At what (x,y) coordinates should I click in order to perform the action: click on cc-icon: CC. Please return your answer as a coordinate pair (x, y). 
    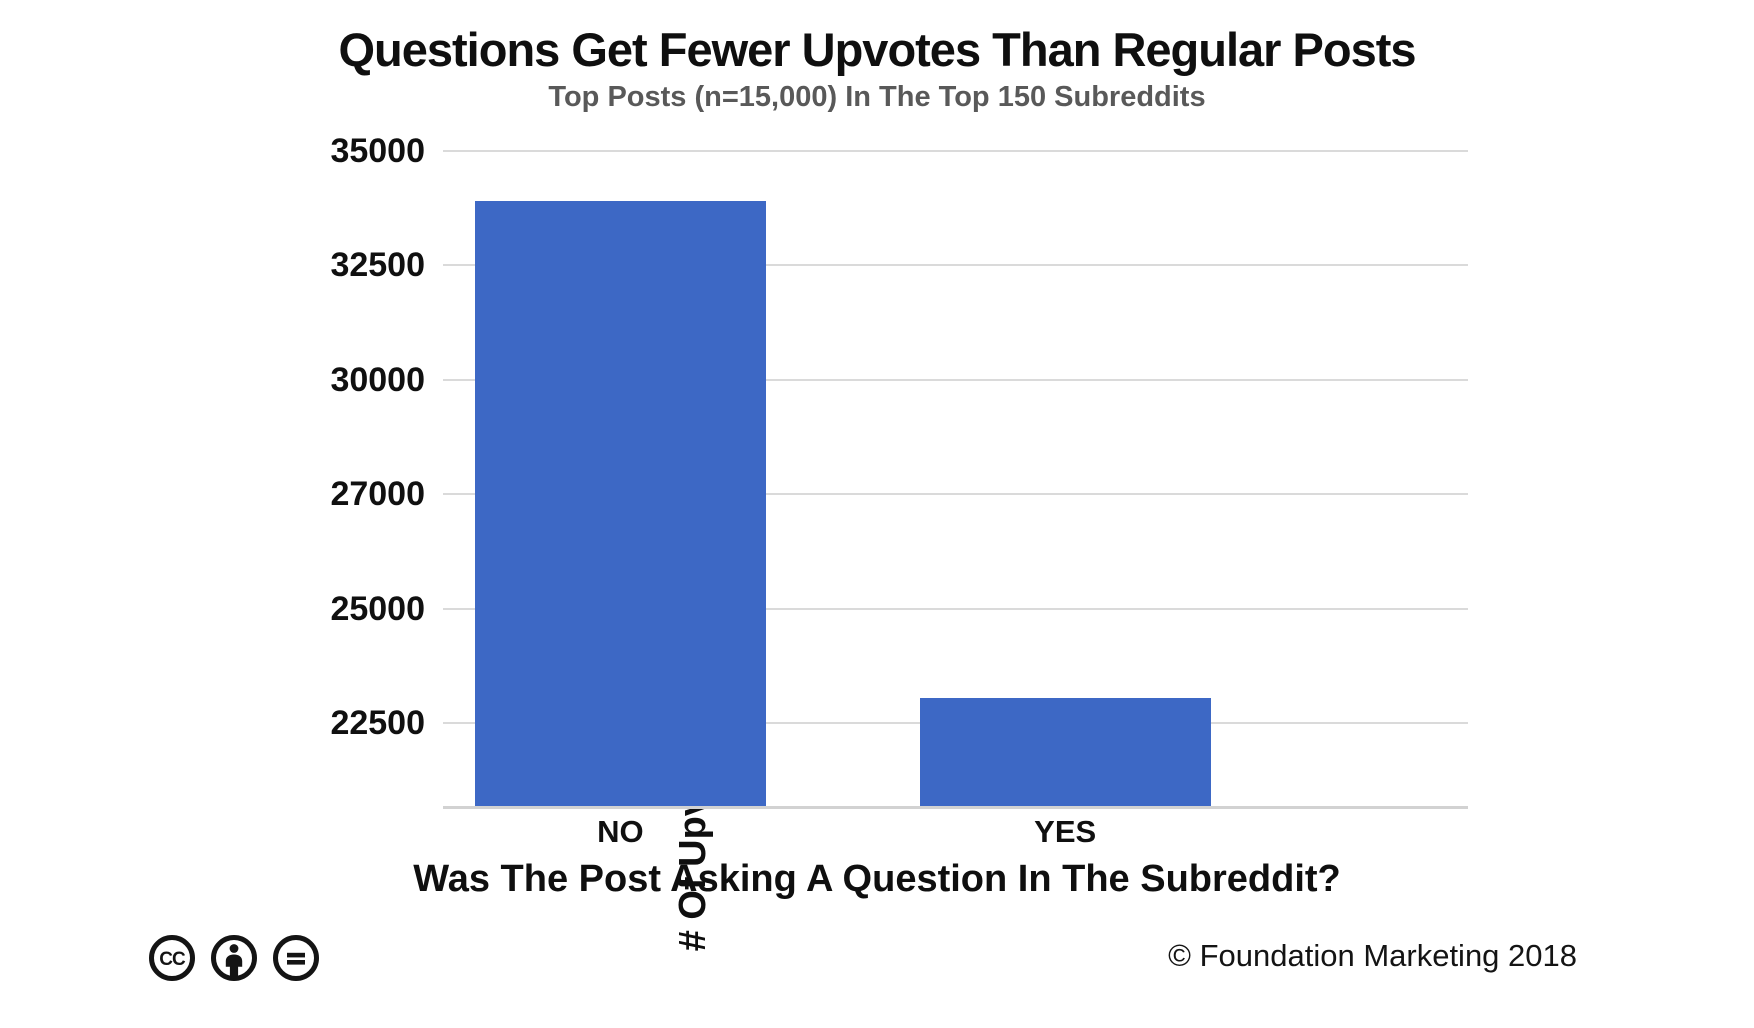
    Looking at the image, I should click on (172, 958).